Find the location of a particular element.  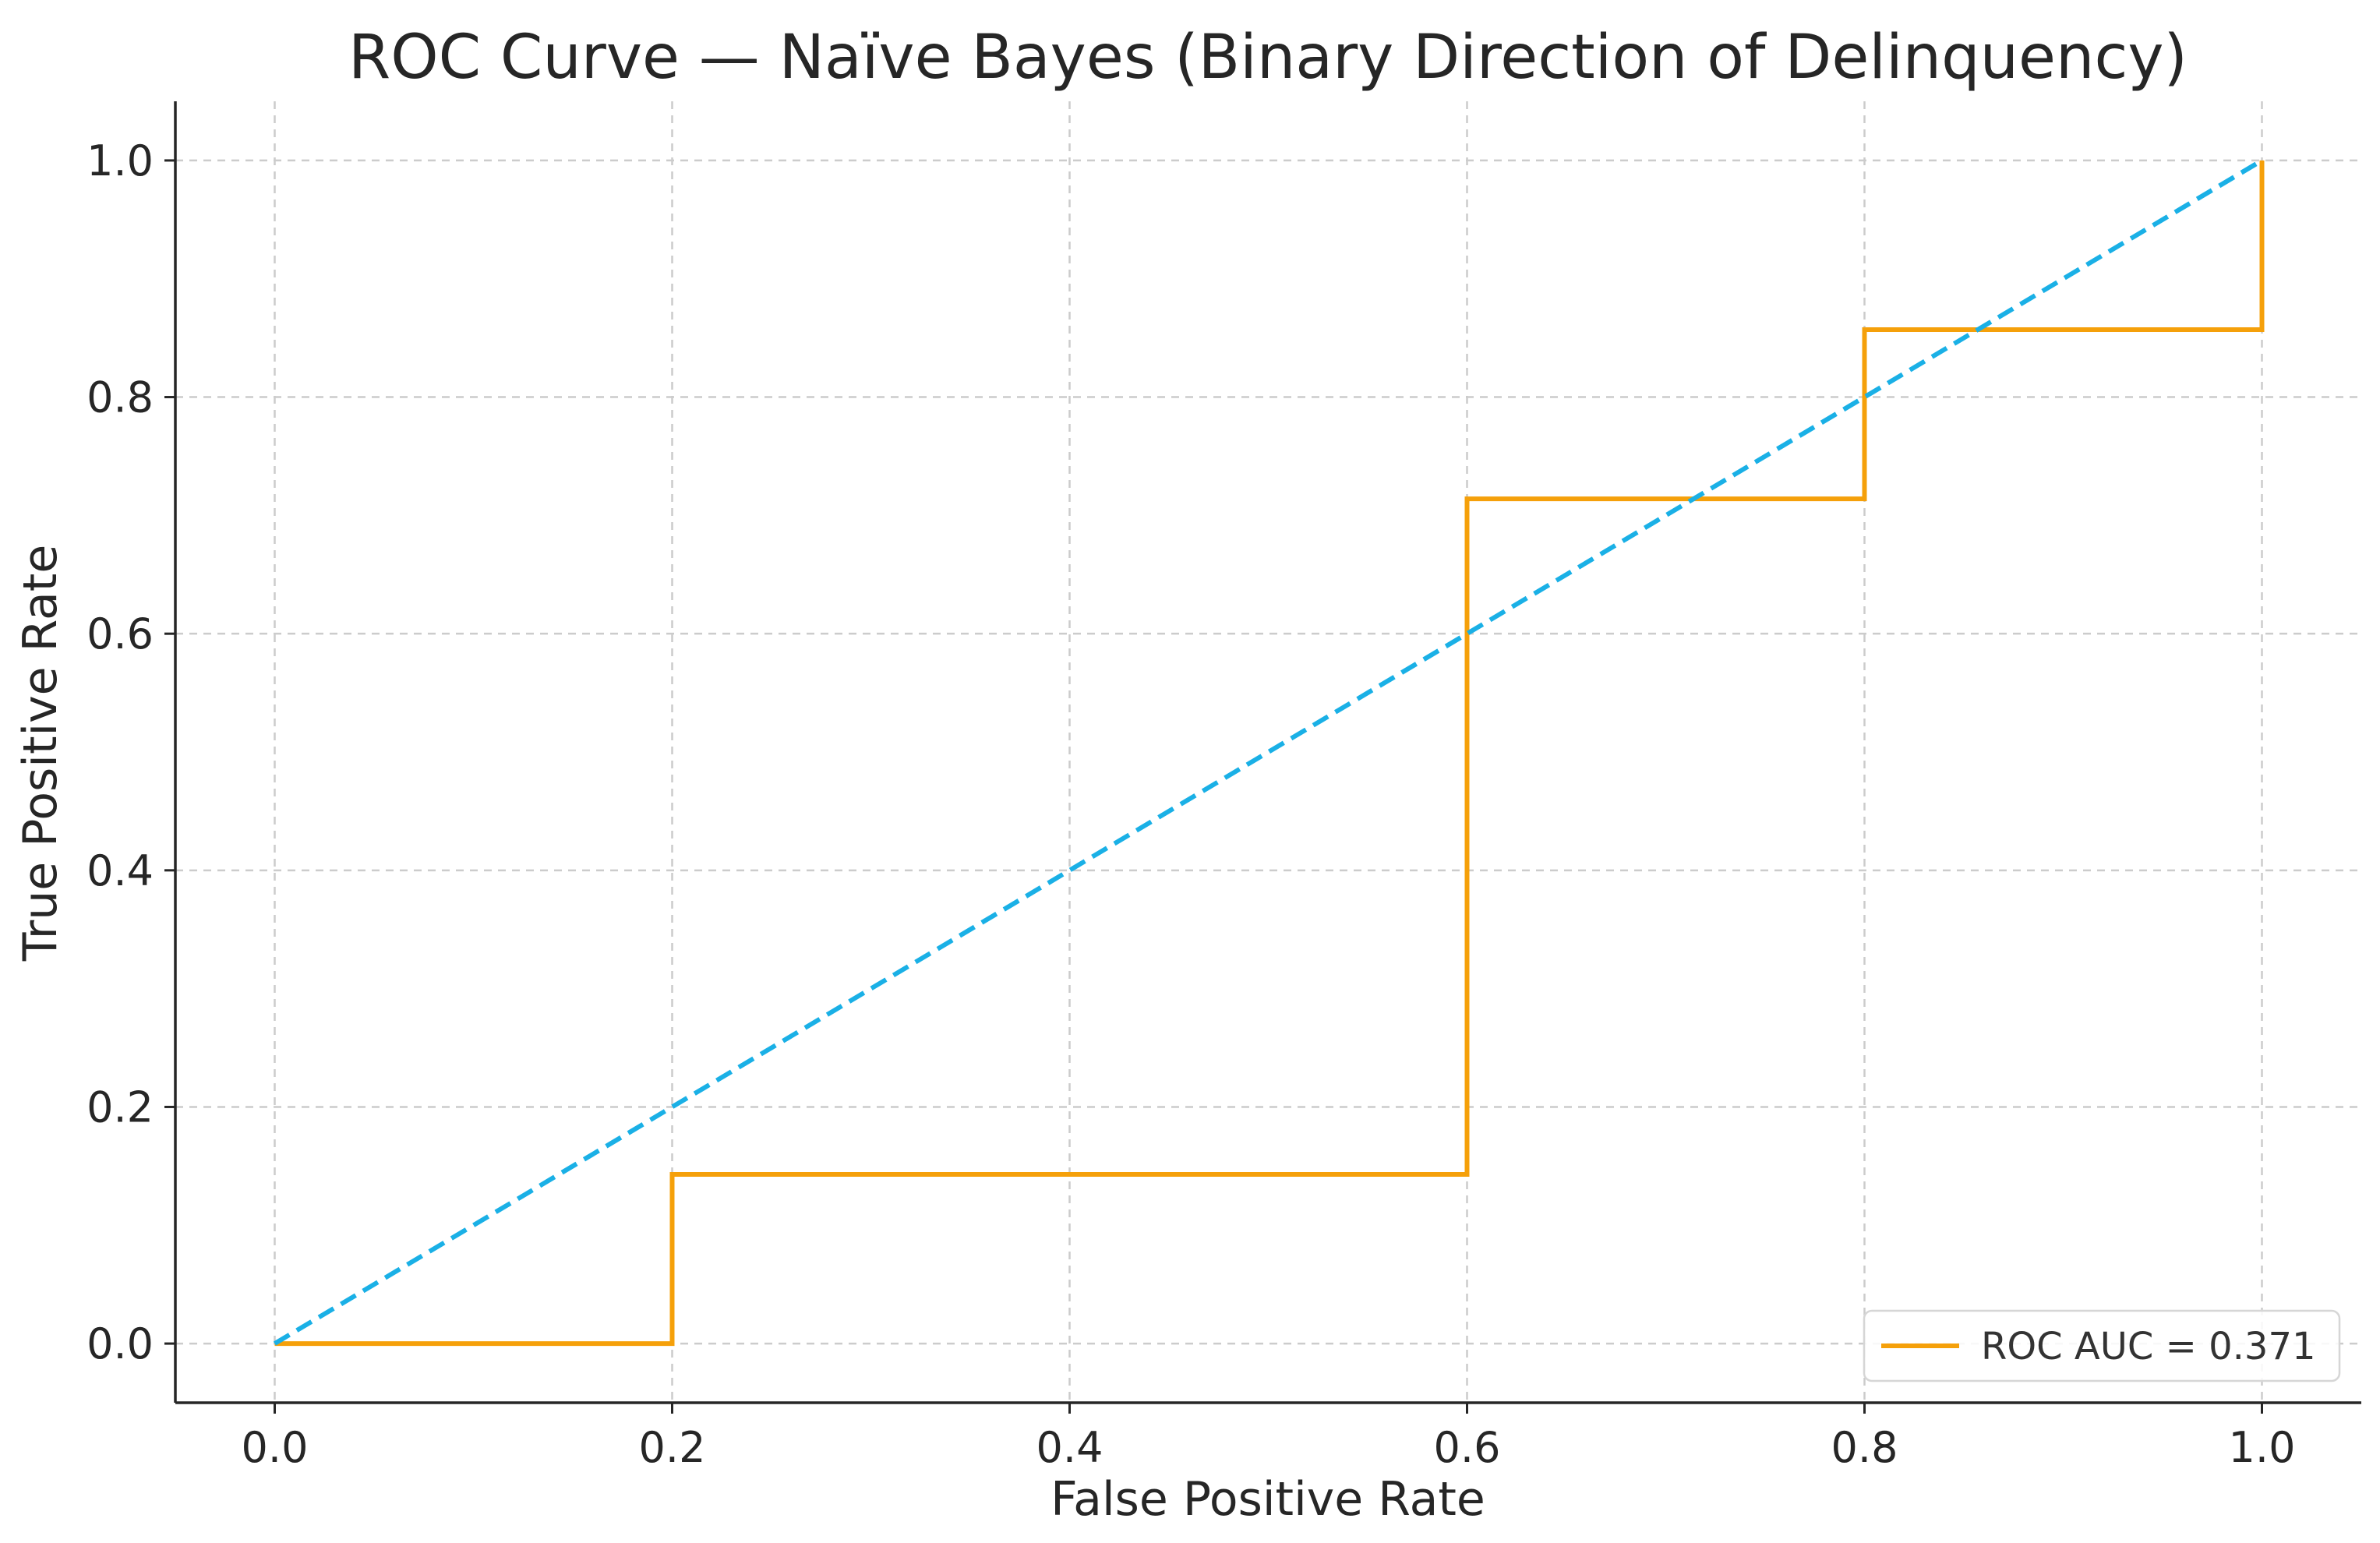

x-axis-label: False Positive Rate is located at coordinates (1268, 1499).